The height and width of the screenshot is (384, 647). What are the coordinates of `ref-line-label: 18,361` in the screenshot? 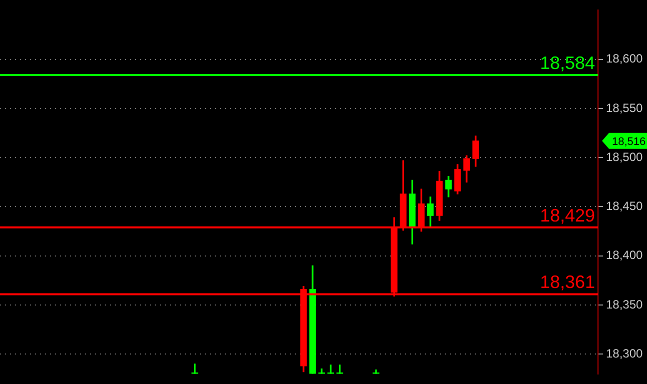 It's located at (567, 282).